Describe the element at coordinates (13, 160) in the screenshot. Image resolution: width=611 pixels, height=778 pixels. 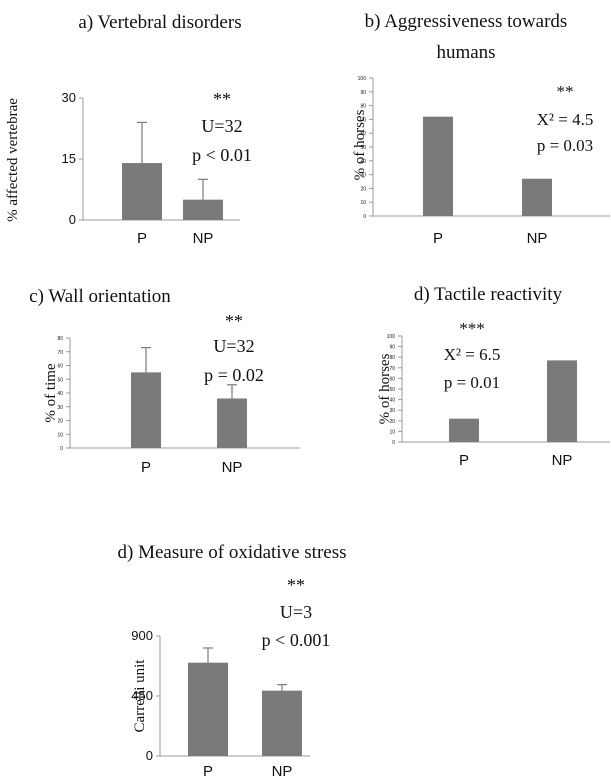
I see `y-axis-label: % affected vertebrae` at that location.